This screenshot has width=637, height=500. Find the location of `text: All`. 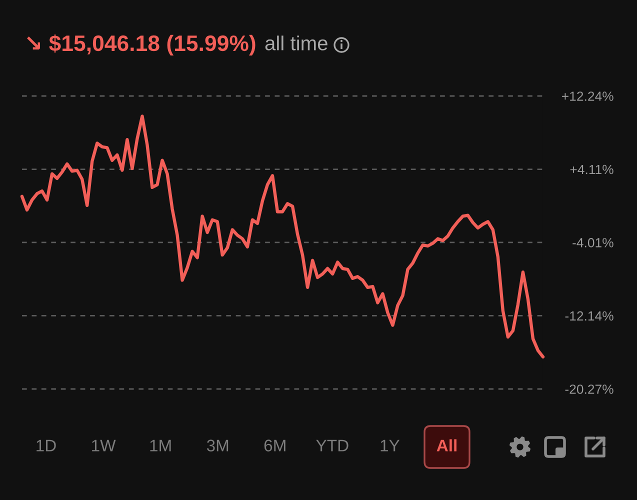

text: All is located at coordinates (446, 445).